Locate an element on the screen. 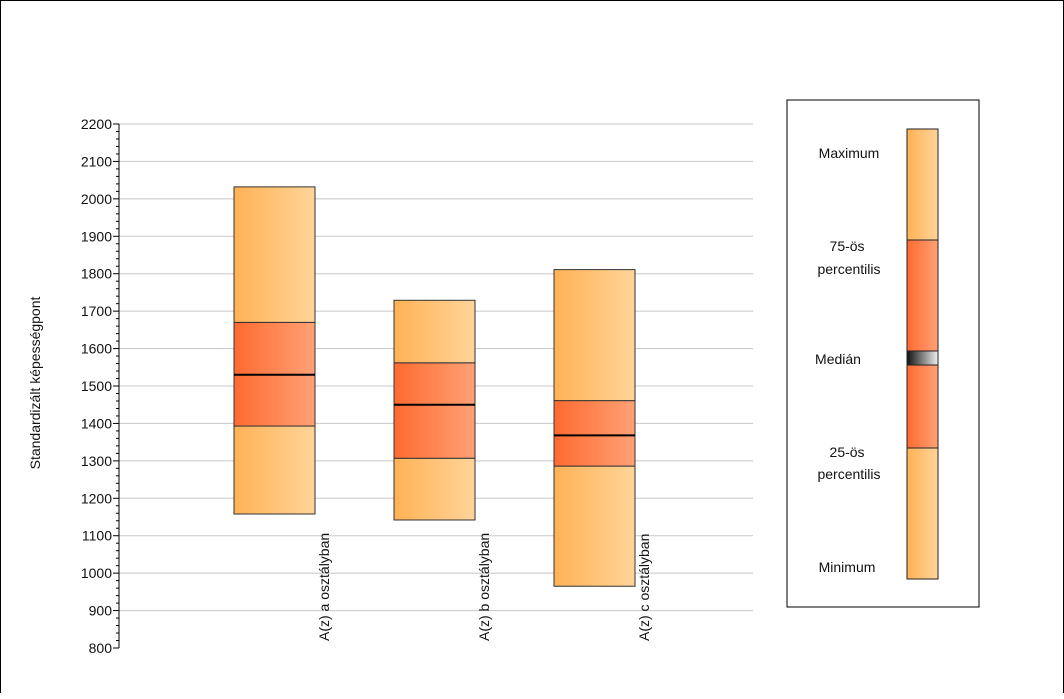 The width and height of the screenshot is (1064, 699). legend-swatch-upper is located at coordinates (922, 184).